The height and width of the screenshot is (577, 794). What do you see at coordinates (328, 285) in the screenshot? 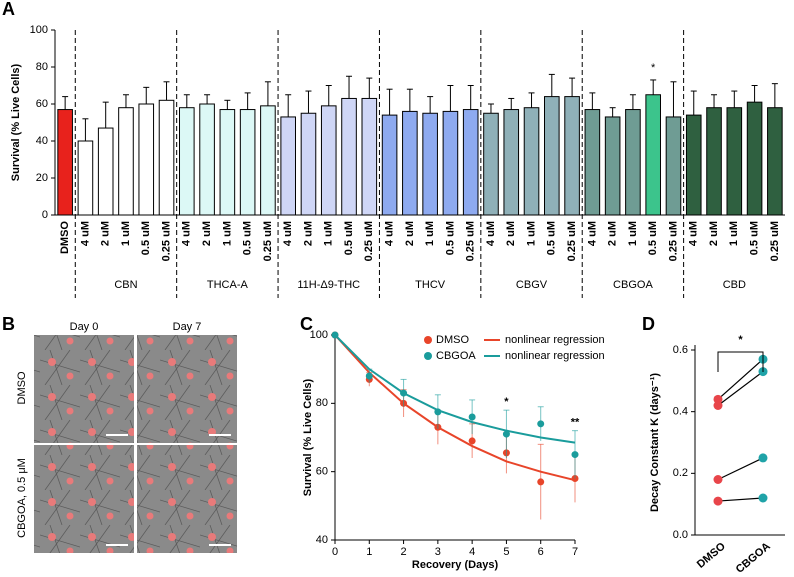
I see `group-label: 11H-Δ9-THC` at bounding box center [328, 285].